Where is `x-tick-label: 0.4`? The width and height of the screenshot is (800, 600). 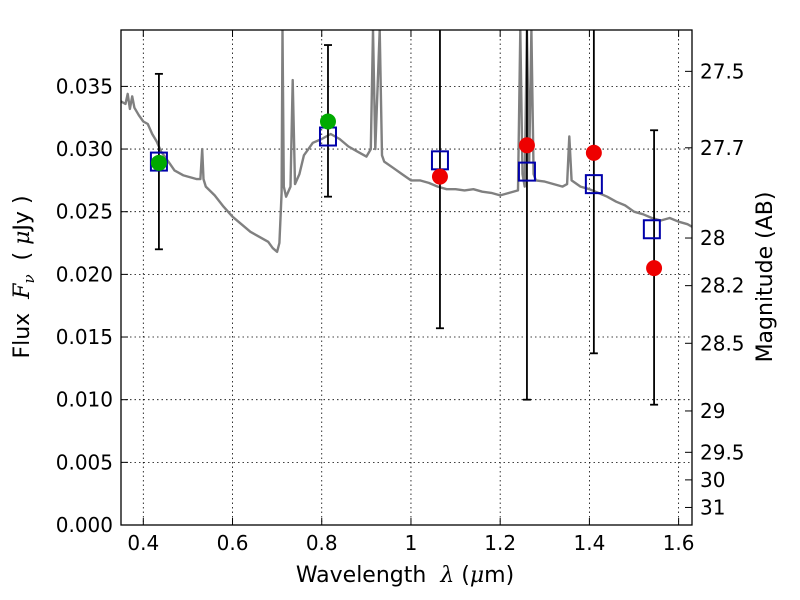
x-tick-label: 0.4 is located at coordinates (143, 543).